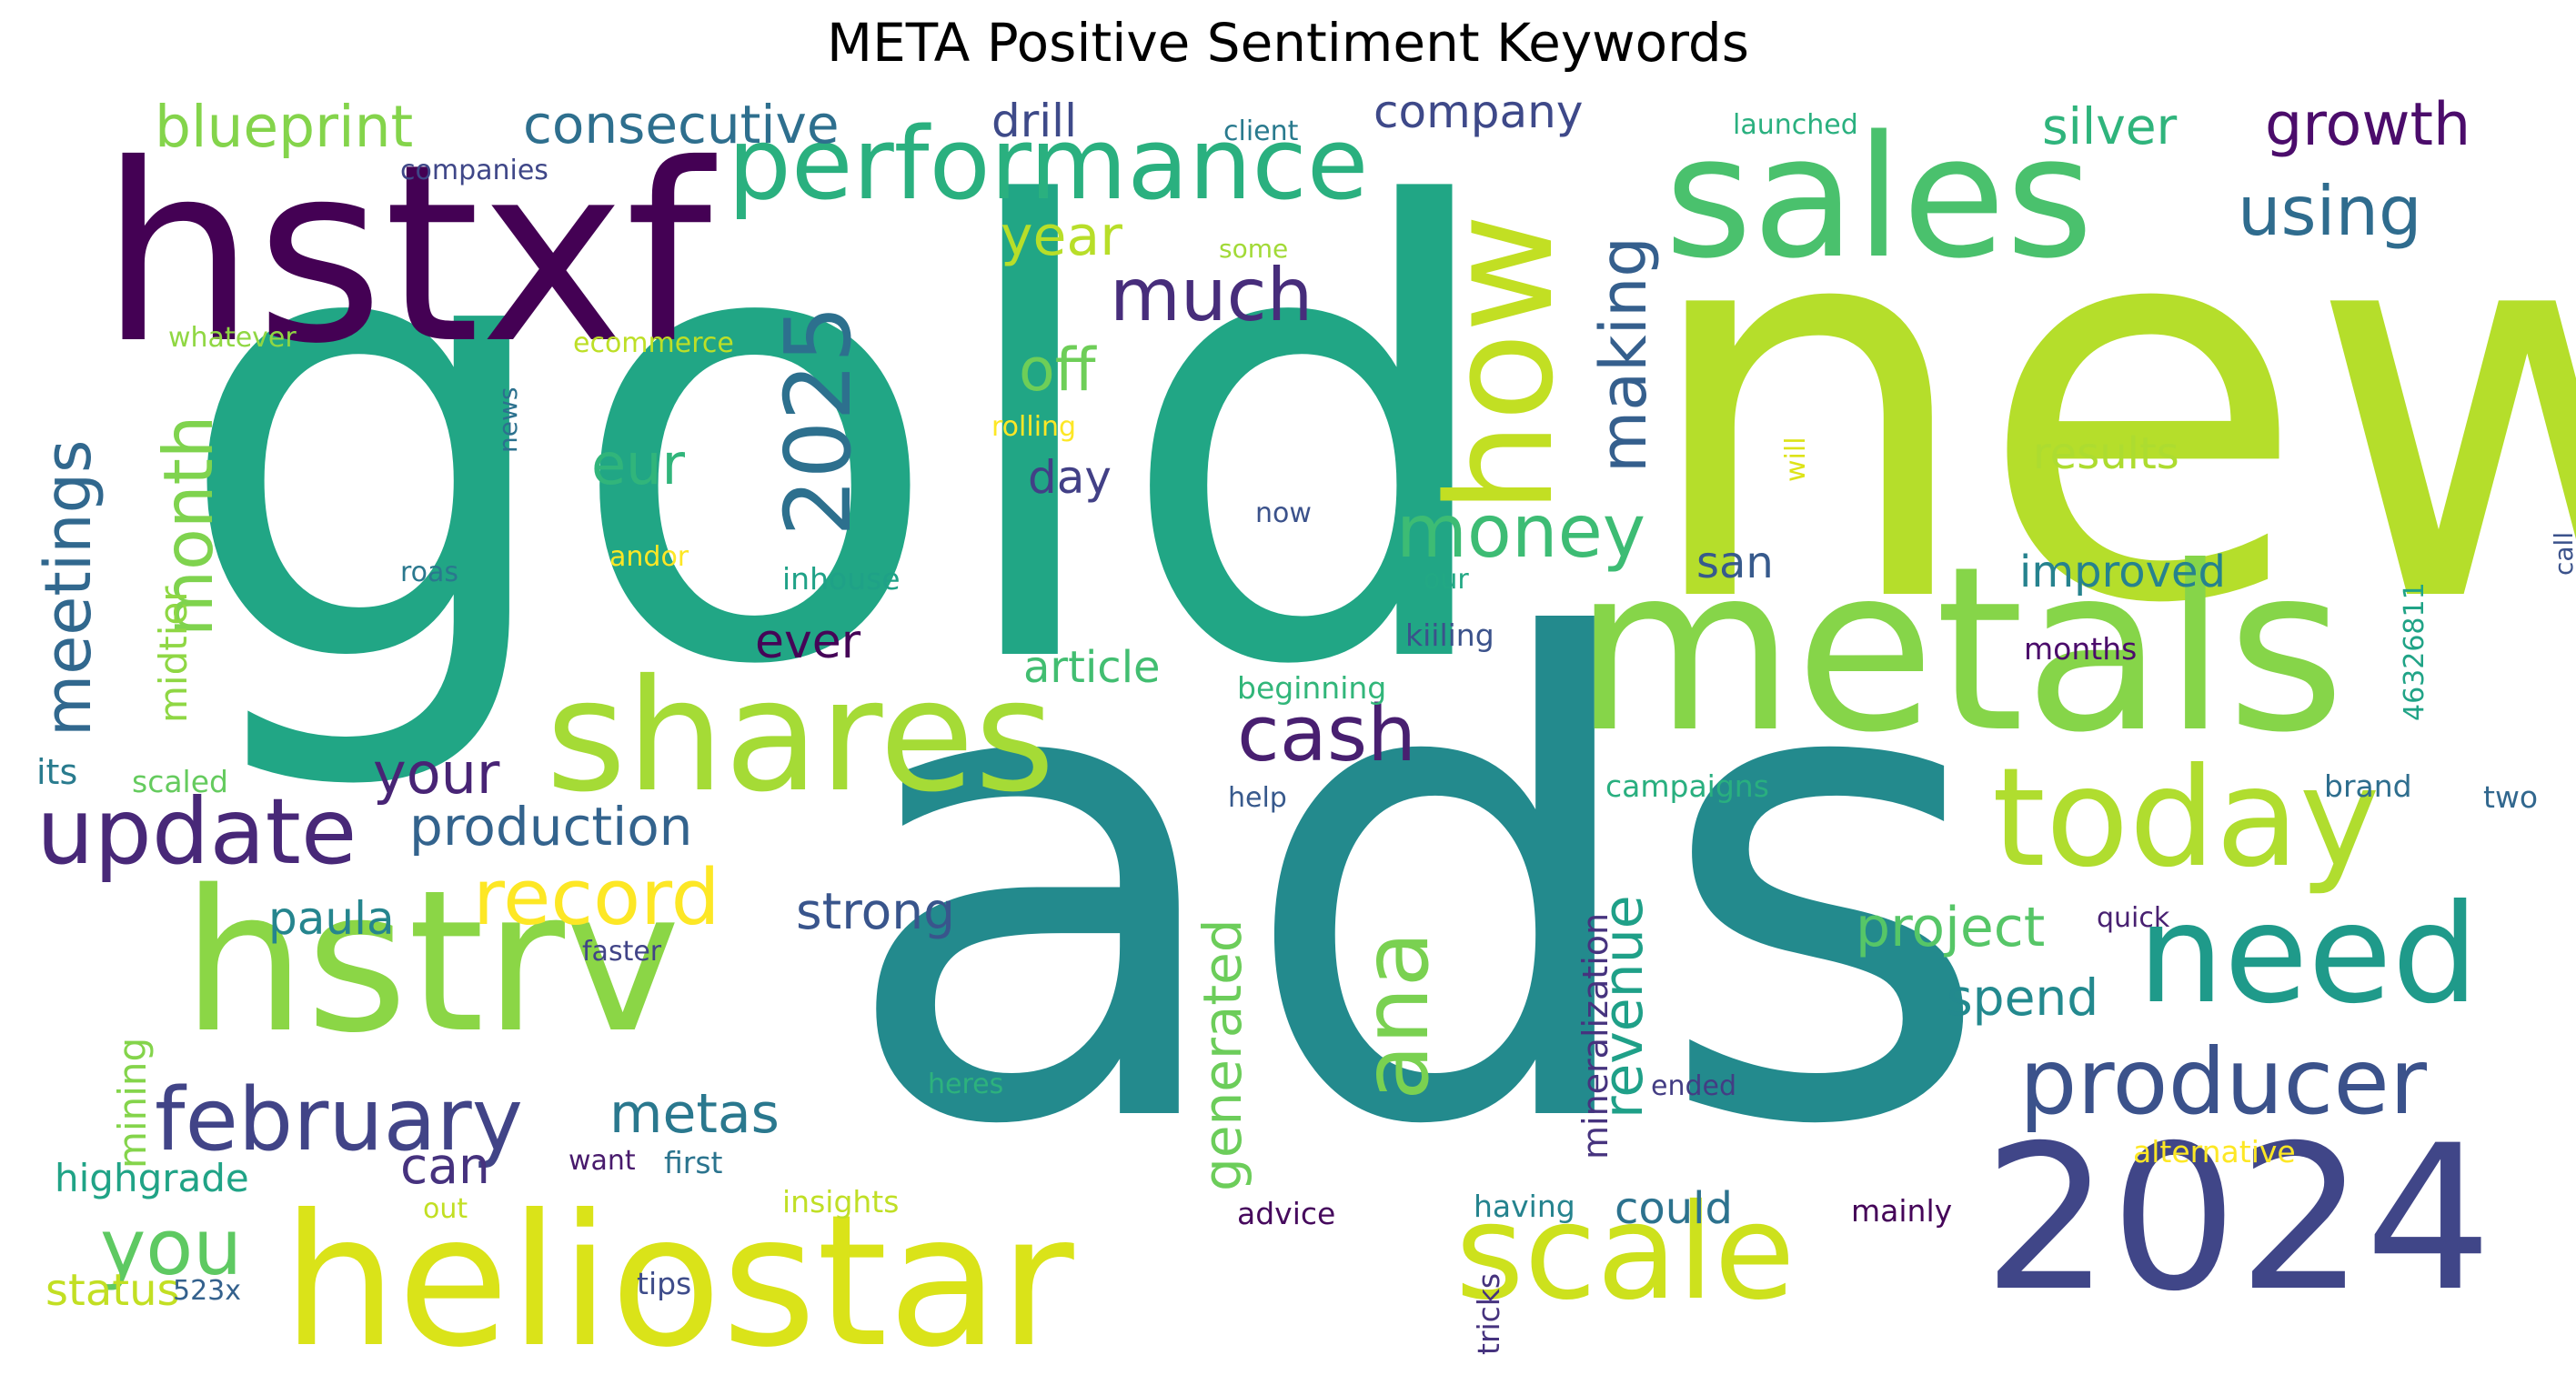  What do you see at coordinates (1061, 237) in the screenshot?
I see `cloud-word: year` at bounding box center [1061, 237].